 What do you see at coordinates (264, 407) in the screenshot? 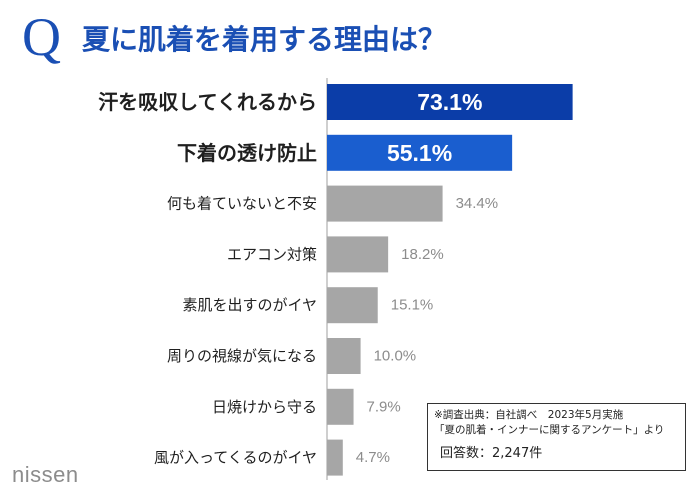
I see `category-label-7: 日焼けから守る` at bounding box center [264, 407].